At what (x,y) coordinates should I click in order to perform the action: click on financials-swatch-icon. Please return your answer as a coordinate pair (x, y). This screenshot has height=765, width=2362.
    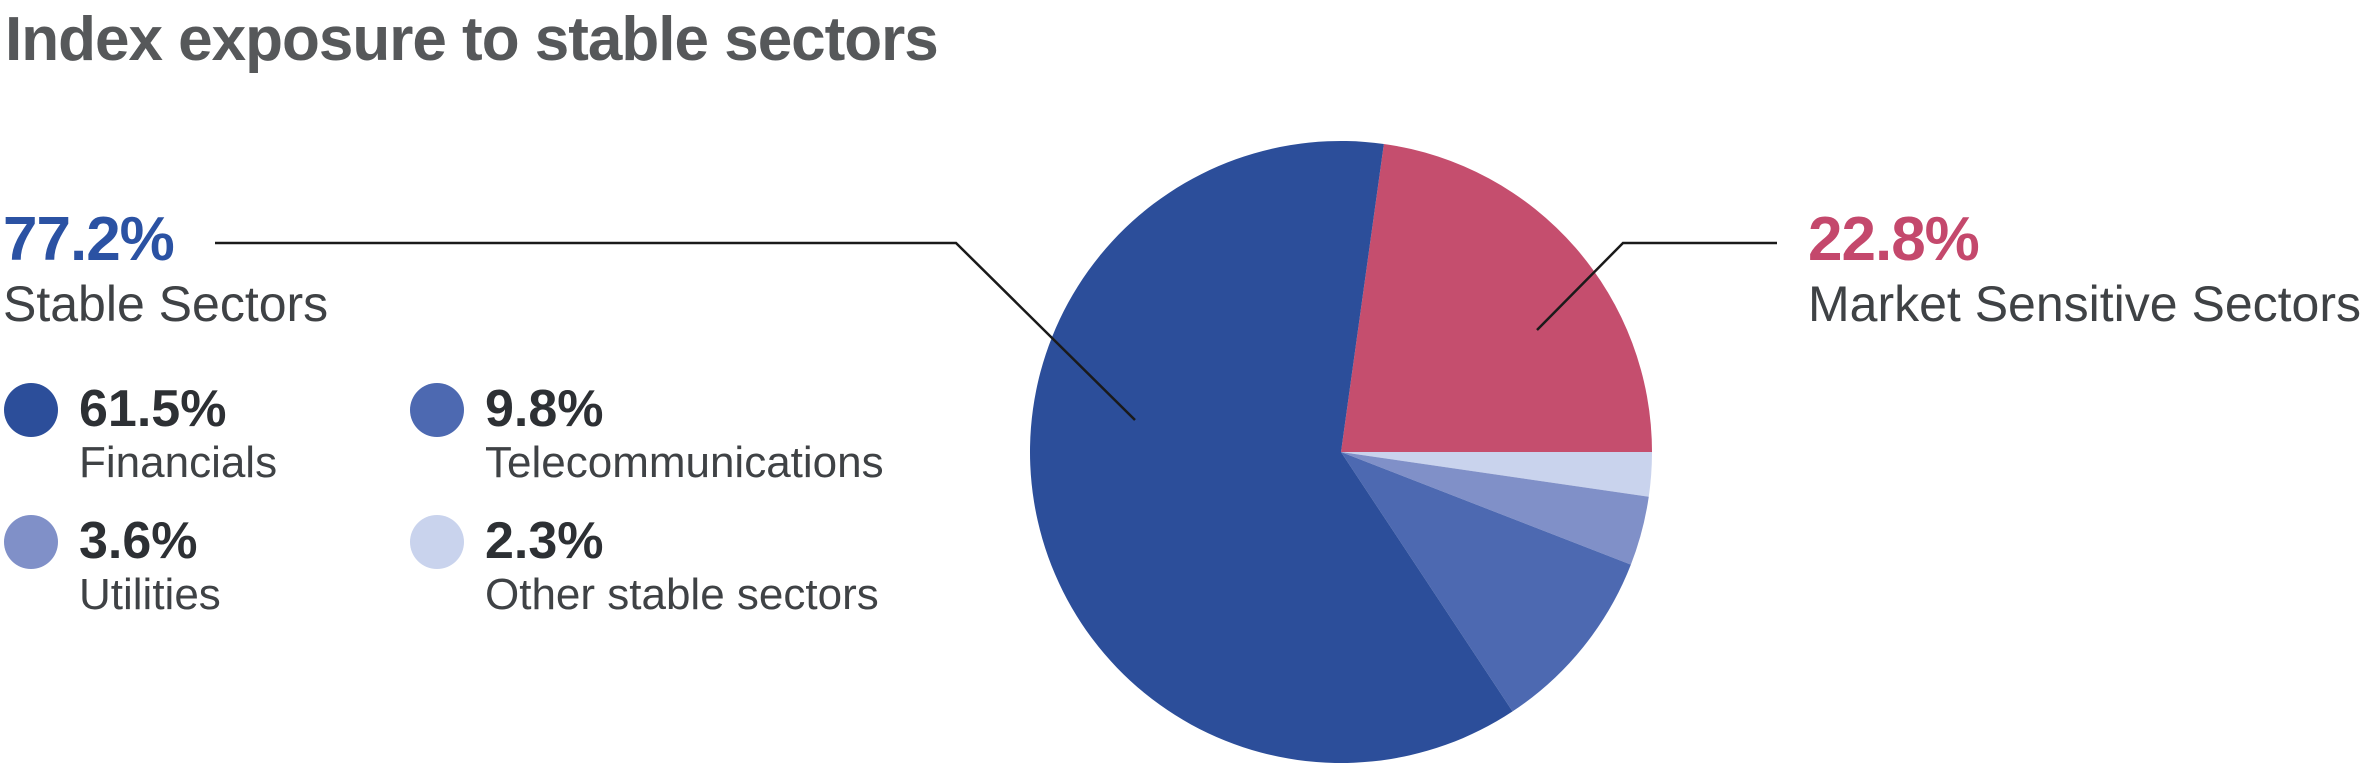
    Looking at the image, I should click on (31, 410).